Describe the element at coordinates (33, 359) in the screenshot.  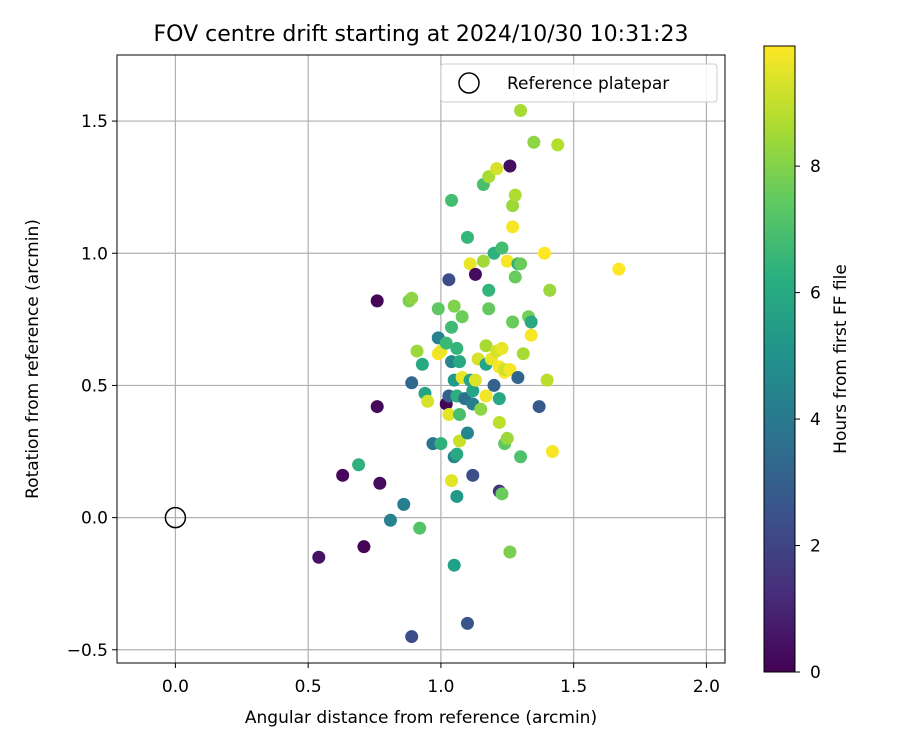
I see `y-axis-label: Rotation from reference (arcmin)` at that location.